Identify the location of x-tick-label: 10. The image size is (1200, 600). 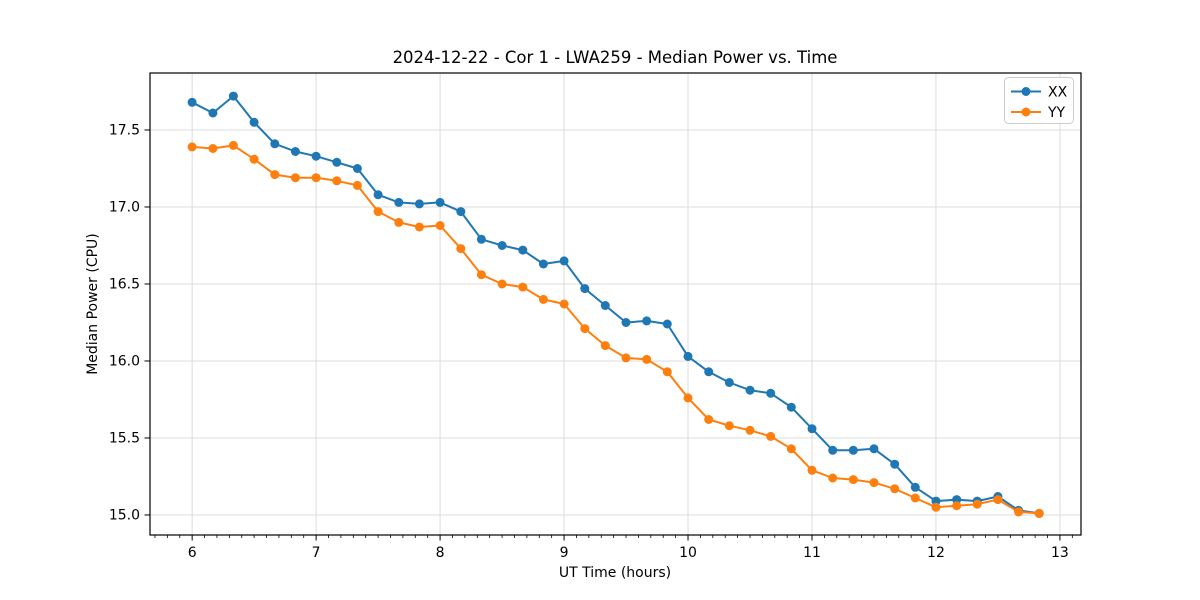
(688, 553).